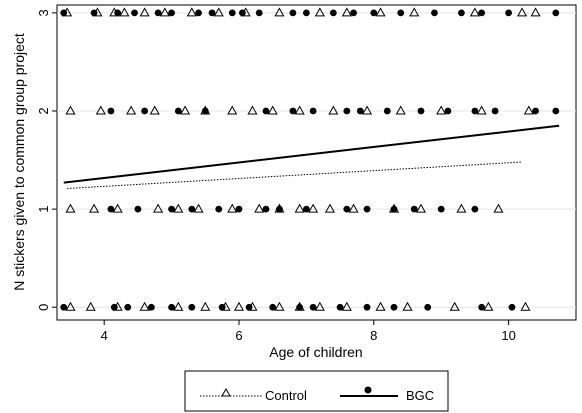 Image resolution: width=582 pixels, height=413 pixels. What do you see at coordinates (420, 395) in the screenshot?
I see `legend-bgc-label: BGC` at bounding box center [420, 395].